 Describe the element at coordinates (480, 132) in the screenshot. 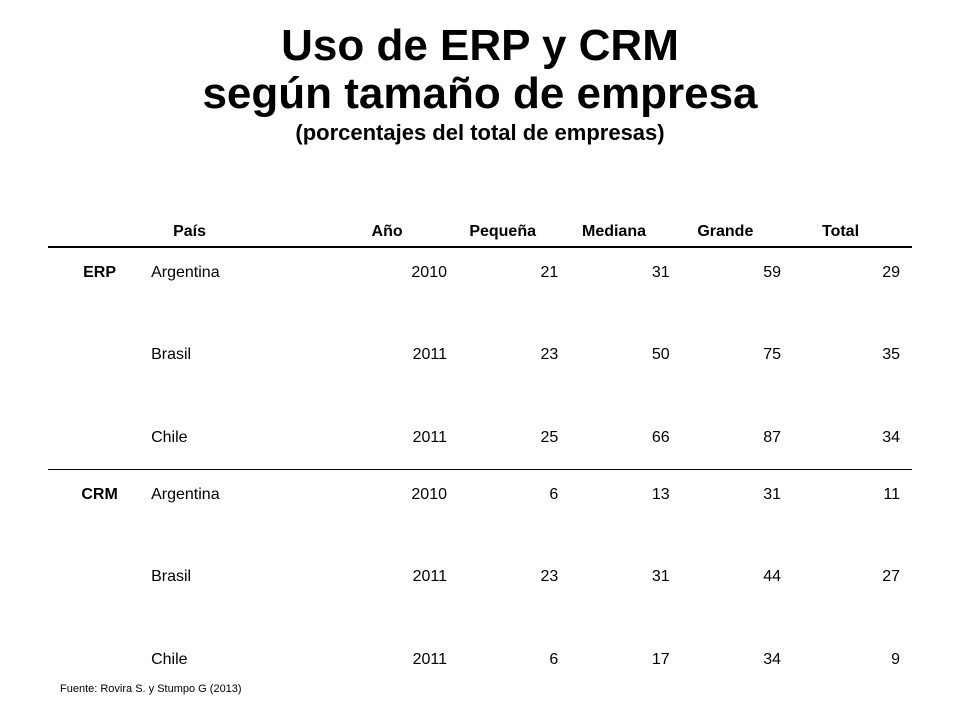

I see `page-subtitle: (porcentajes del total de empresas)` at that location.